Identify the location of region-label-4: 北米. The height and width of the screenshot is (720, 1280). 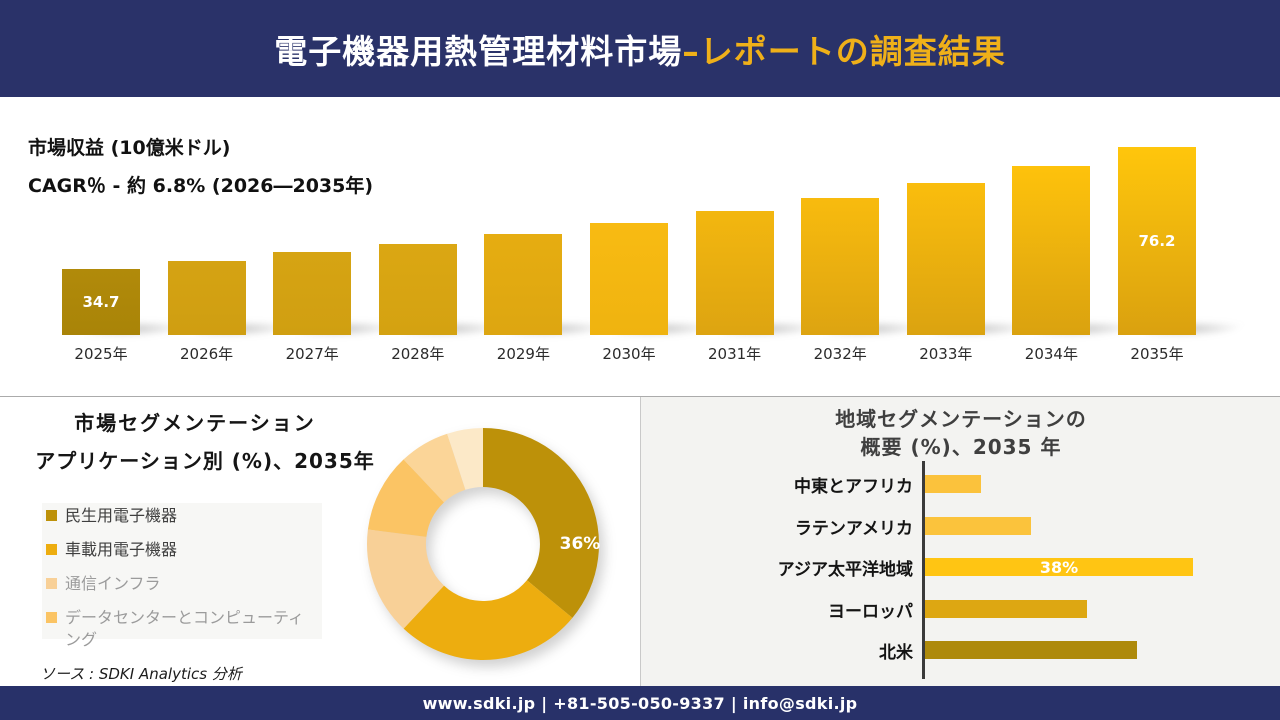
(896, 653).